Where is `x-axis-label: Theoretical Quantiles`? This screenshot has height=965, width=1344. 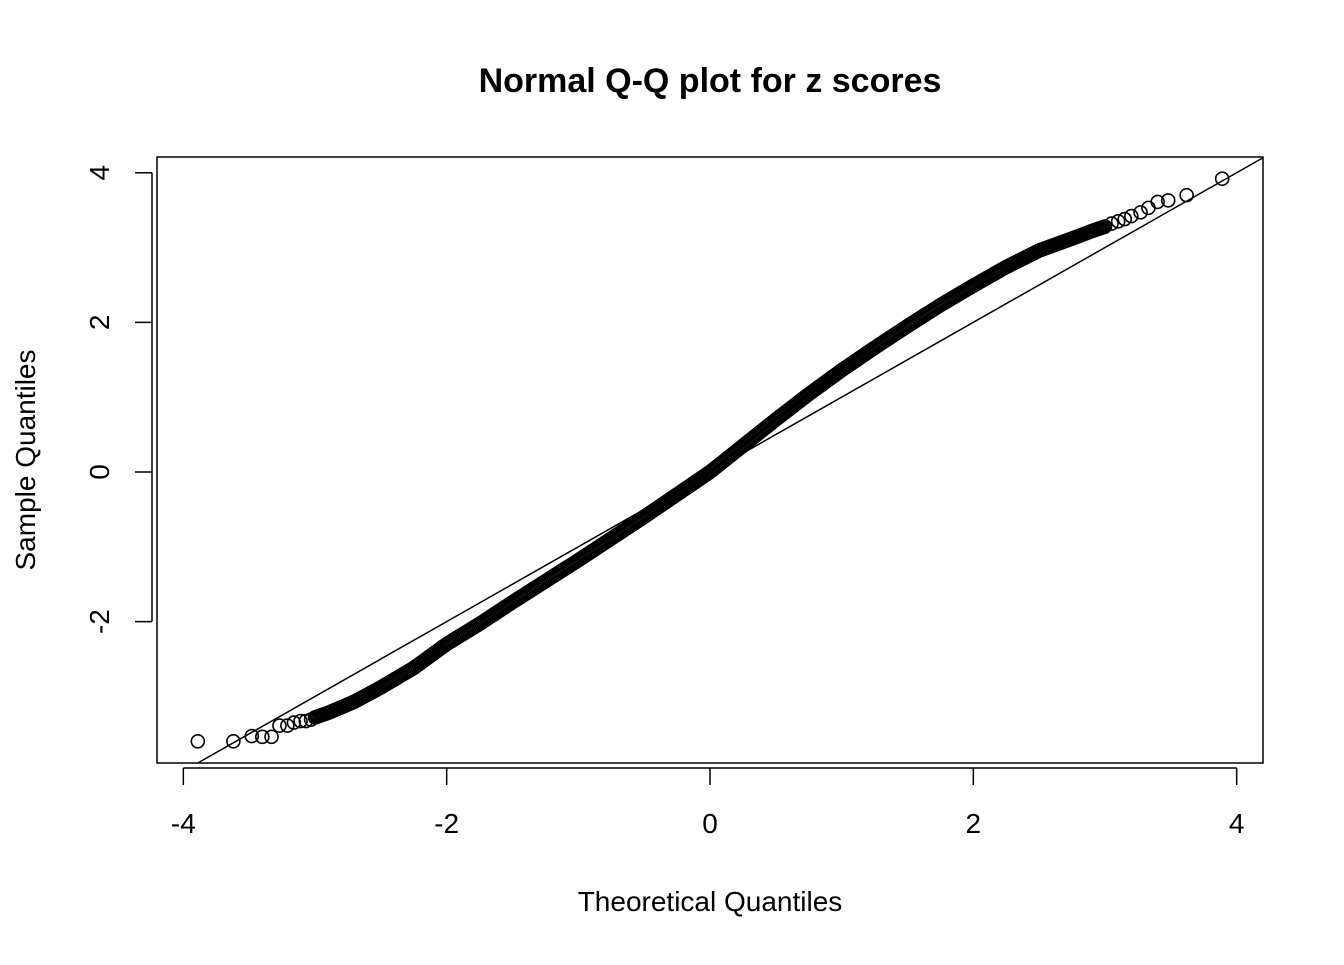
x-axis-label: Theoretical Quantiles is located at coordinates (710, 901).